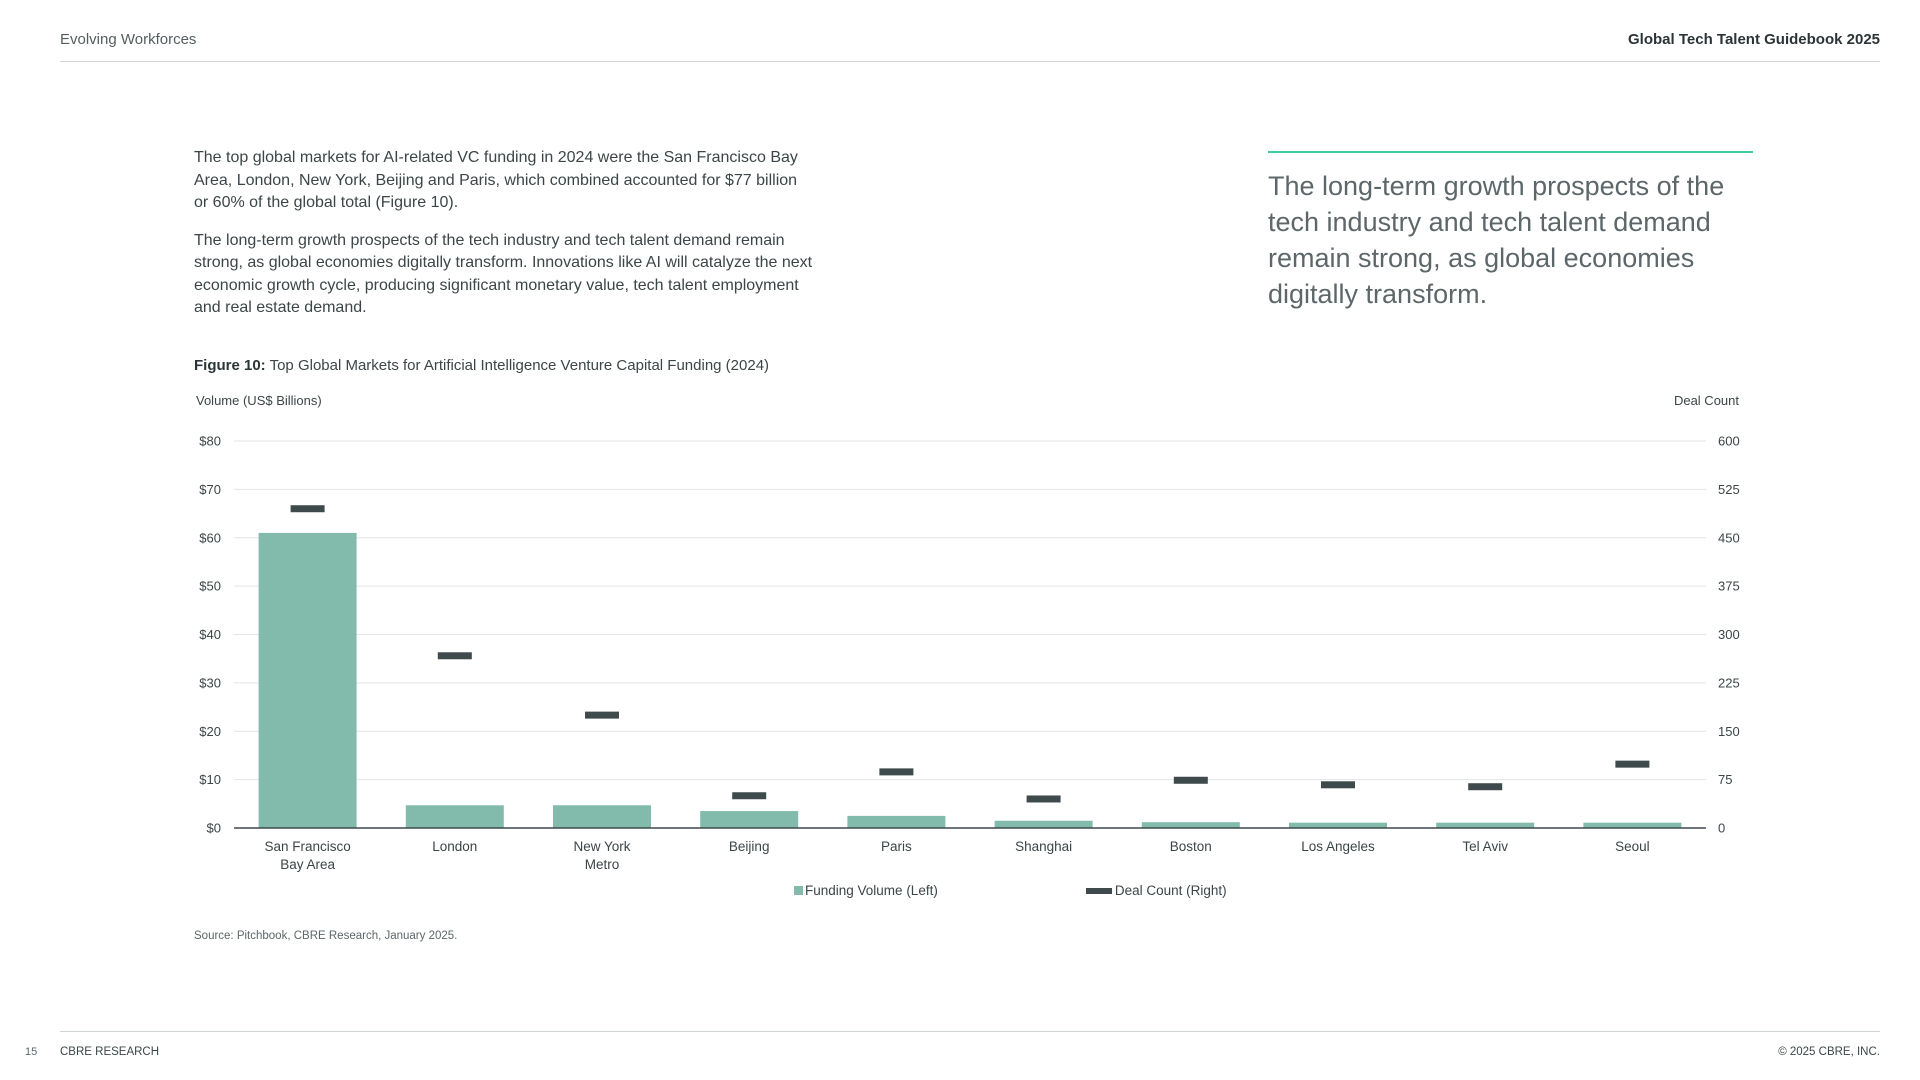 The height and width of the screenshot is (1080, 1920). What do you see at coordinates (871, 890) in the screenshot?
I see `legend-label-funding: Funding Volume (Left)` at bounding box center [871, 890].